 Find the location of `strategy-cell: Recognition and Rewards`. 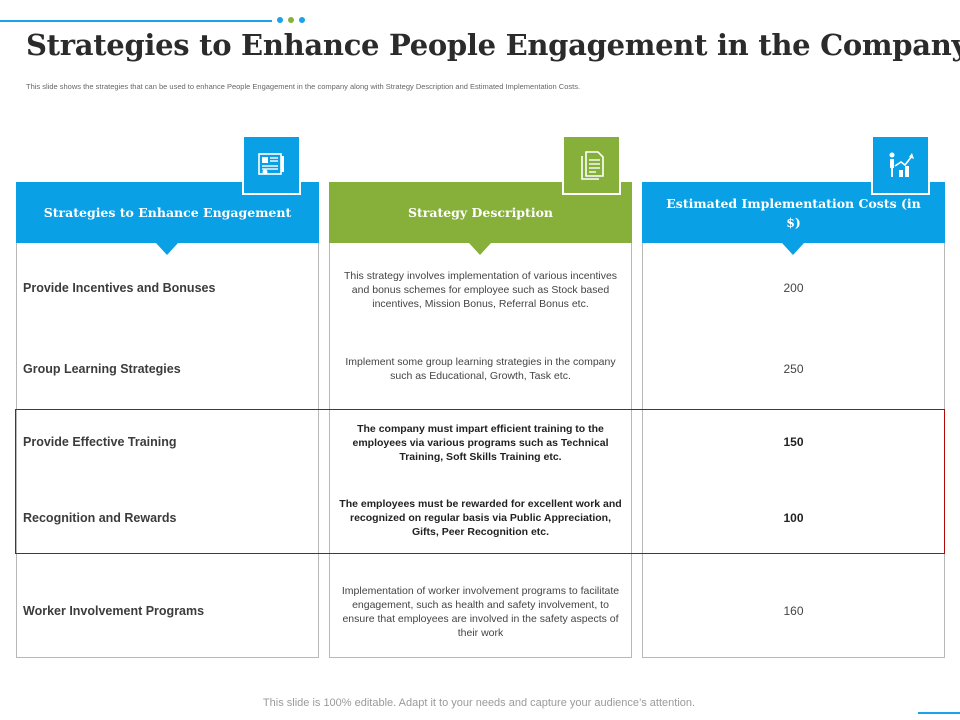

strategy-cell: Recognition and Rewards is located at coordinates (100, 518).